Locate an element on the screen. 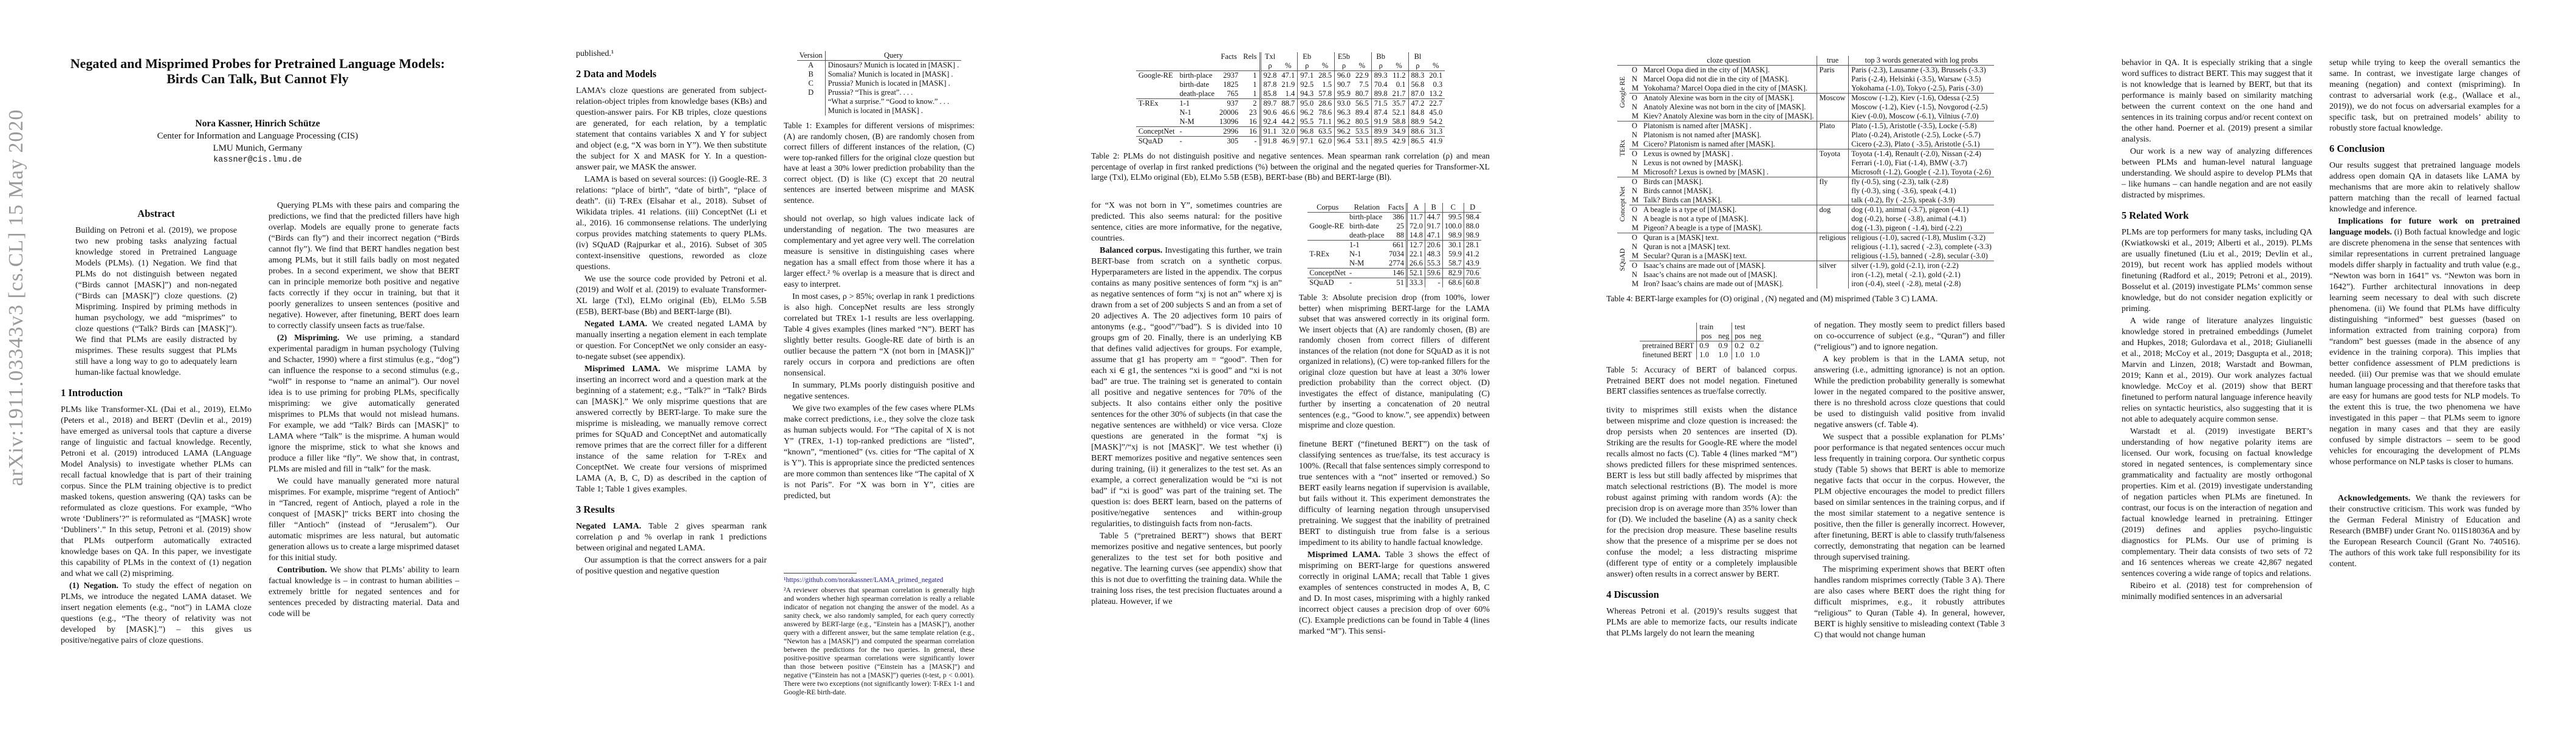 This screenshot has height=729, width=2576. table-cell: 89.9 is located at coordinates (1380, 131).